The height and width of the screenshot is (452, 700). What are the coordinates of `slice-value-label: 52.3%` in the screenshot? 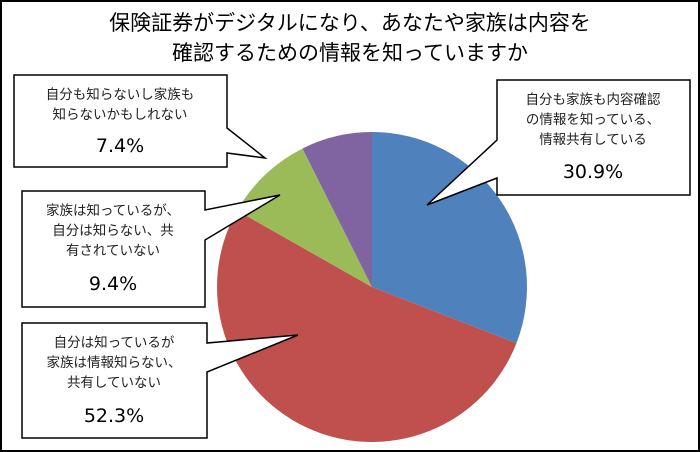 It's located at (114, 416).